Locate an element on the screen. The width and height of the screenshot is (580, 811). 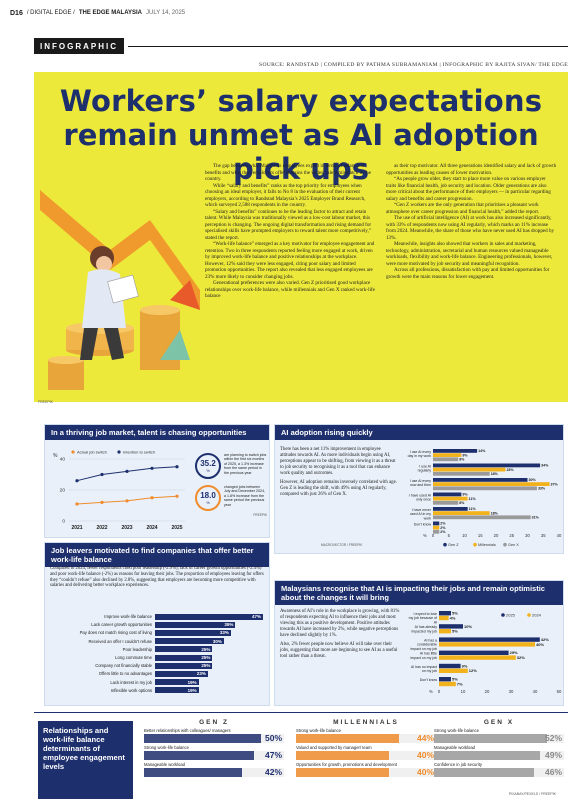
category-label: I have never is located at coordinates (422, 510).